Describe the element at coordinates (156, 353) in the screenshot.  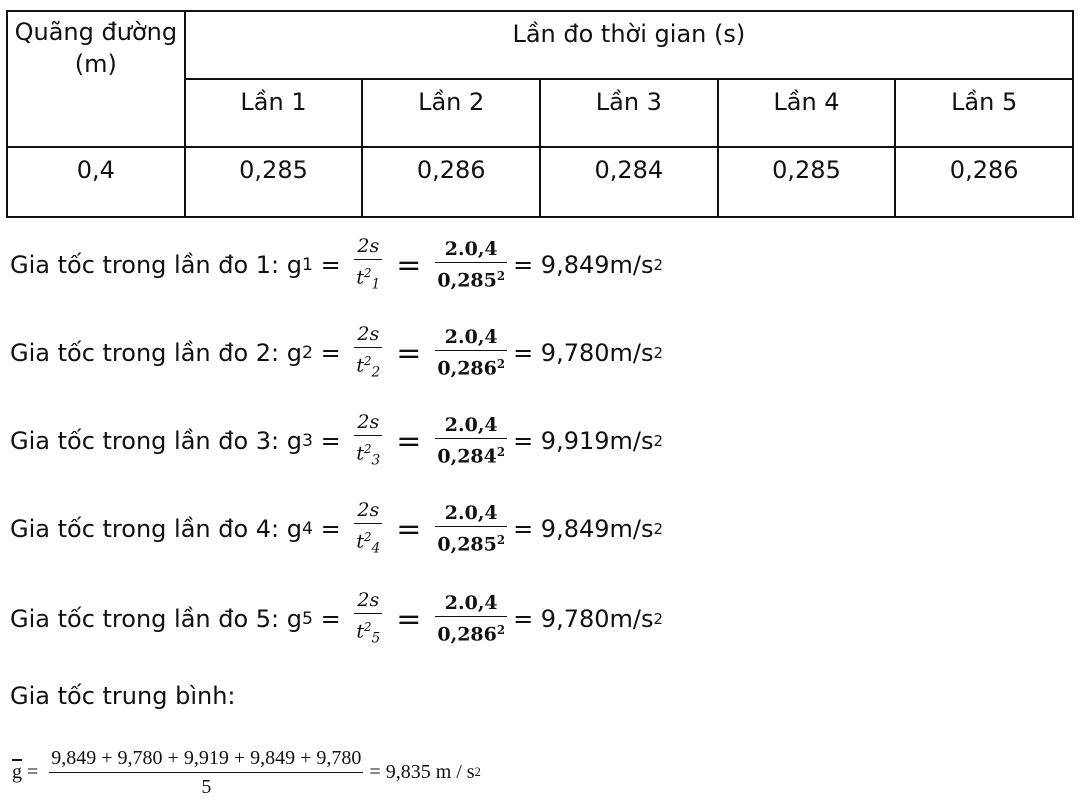
I see `formula-prefix: Gia tốc trong lần đo 2: g` at that location.